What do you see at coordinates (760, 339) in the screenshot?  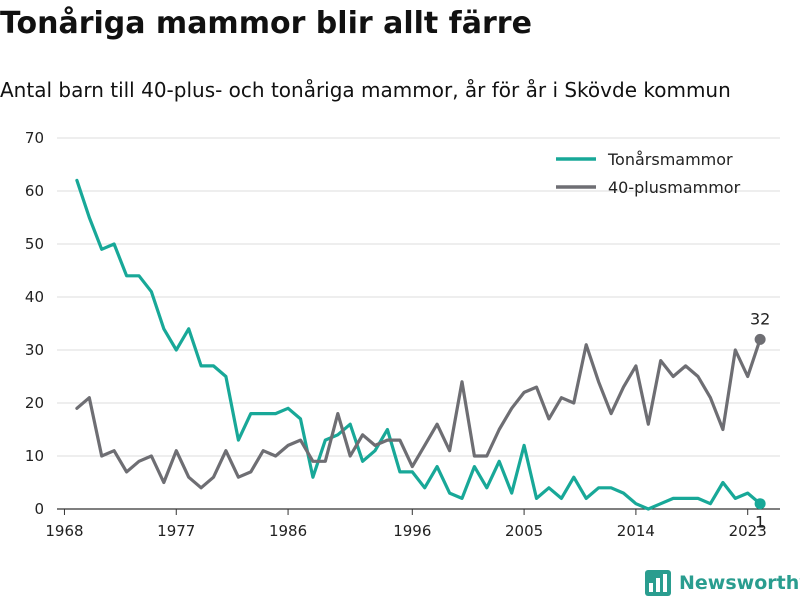 I see `end-point-plus40` at bounding box center [760, 339].